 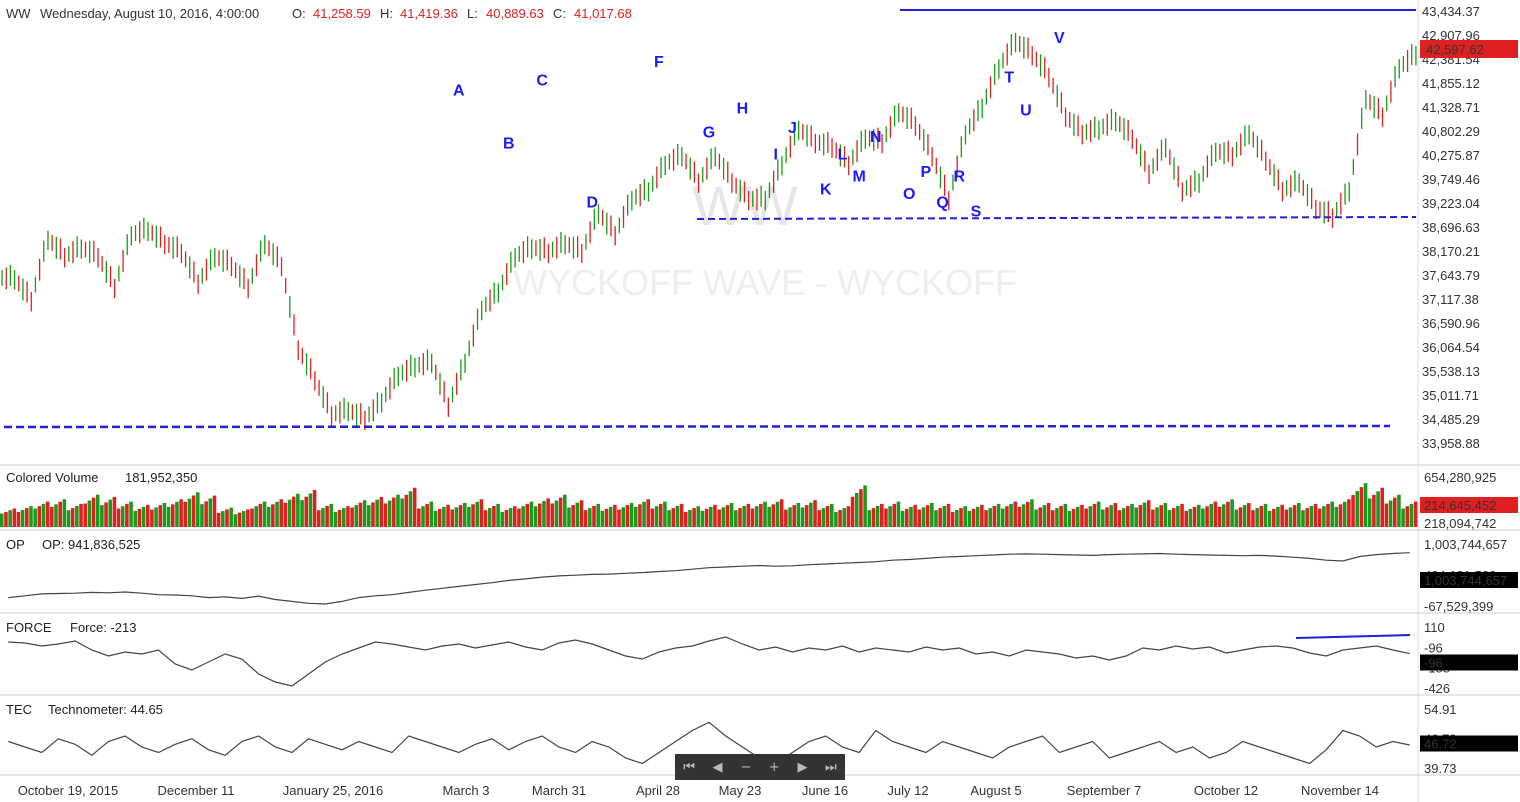 What do you see at coordinates (333, 790) in the screenshot?
I see `x-tick-label: January 25, 2016` at bounding box center [333, 790].